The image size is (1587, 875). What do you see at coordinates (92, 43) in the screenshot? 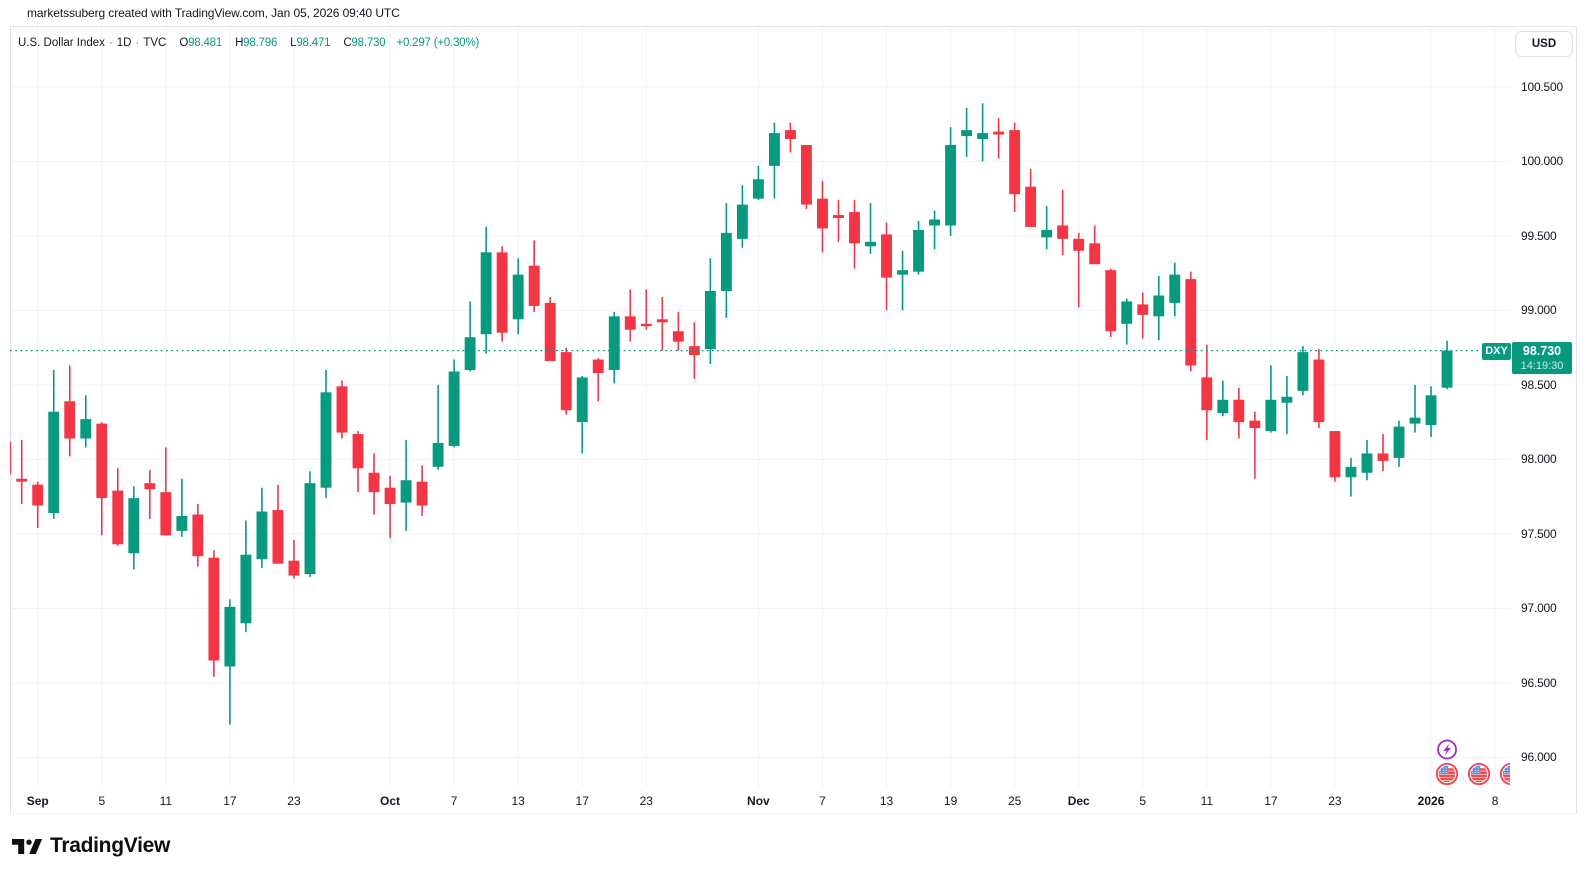
I see `symbol-title: U.S. Dollar Index · 1D · TVC` at bounding box center [92, 43].